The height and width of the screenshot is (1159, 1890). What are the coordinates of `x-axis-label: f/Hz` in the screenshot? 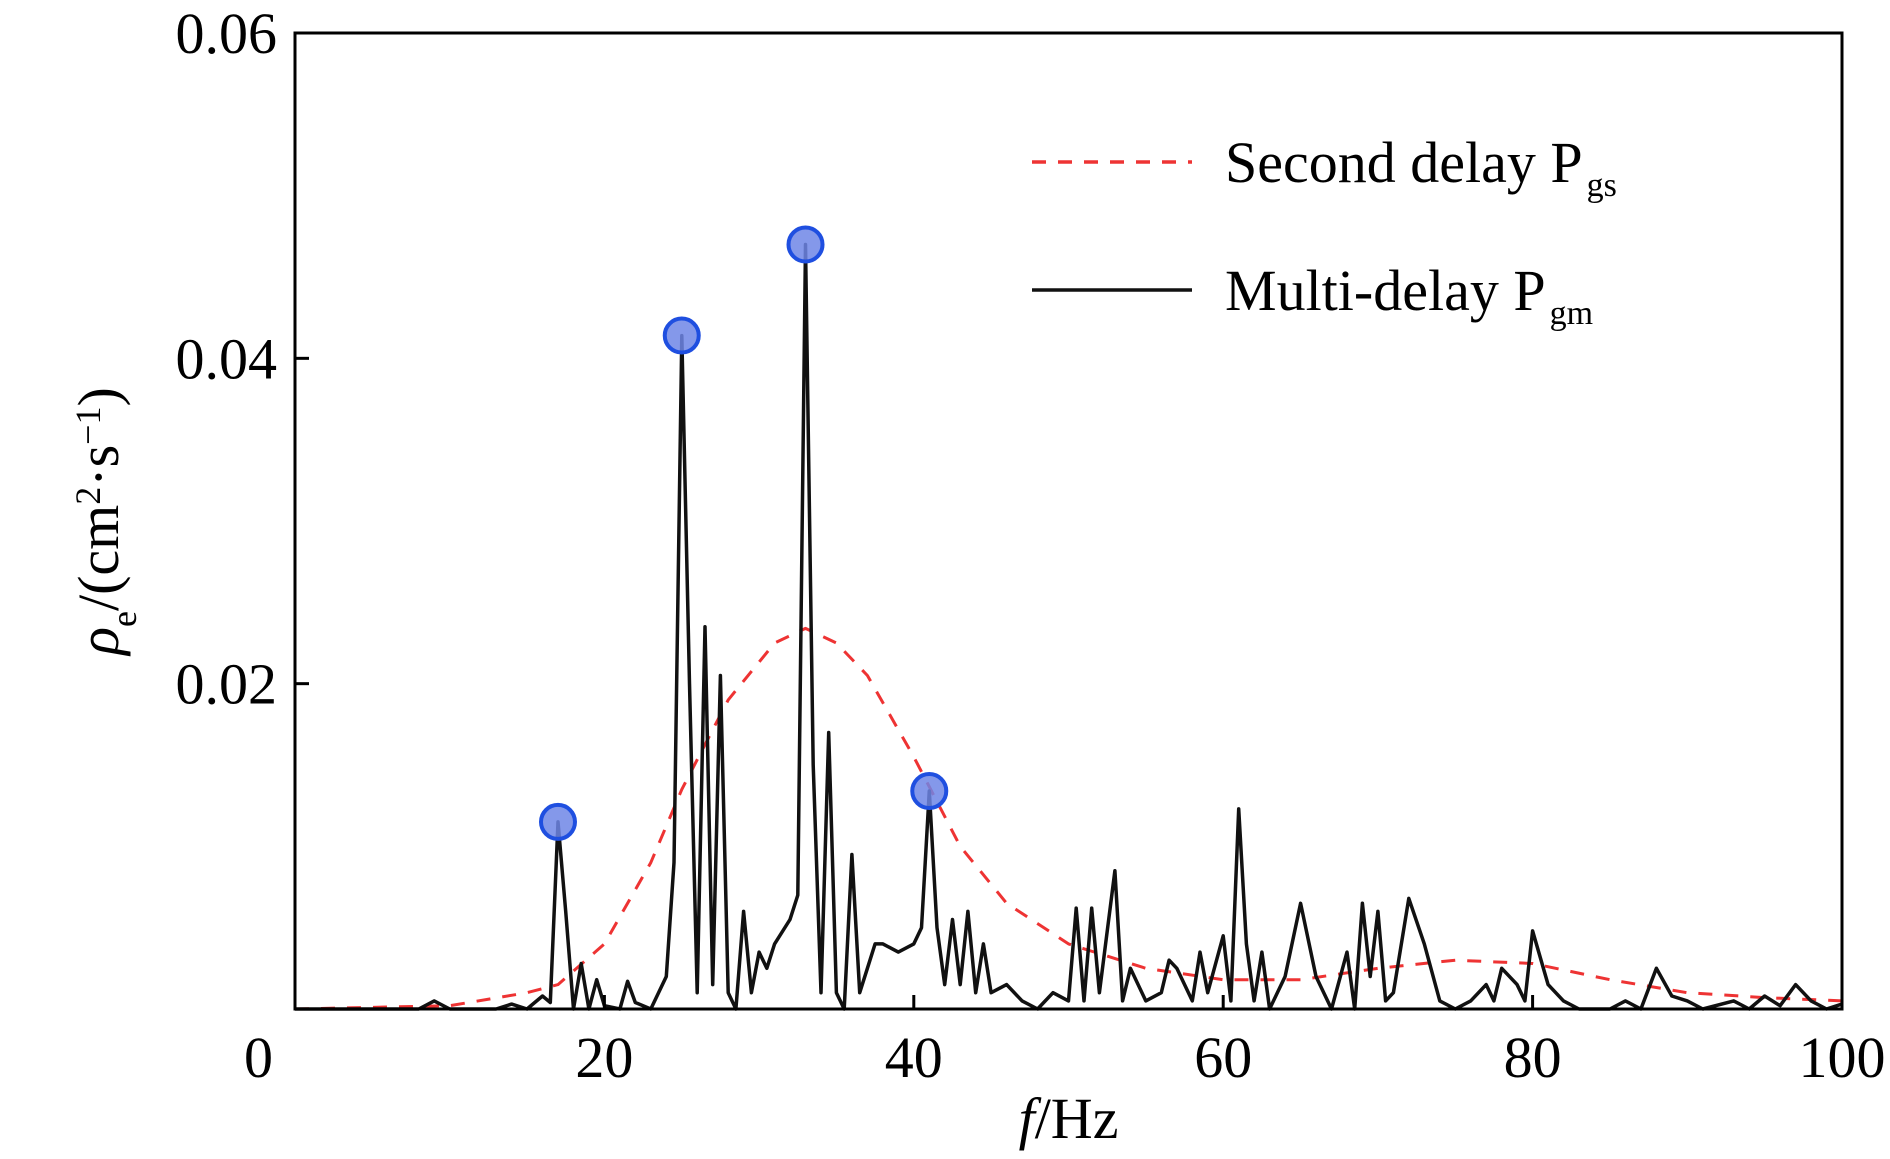 It's located at (1069, 1118).